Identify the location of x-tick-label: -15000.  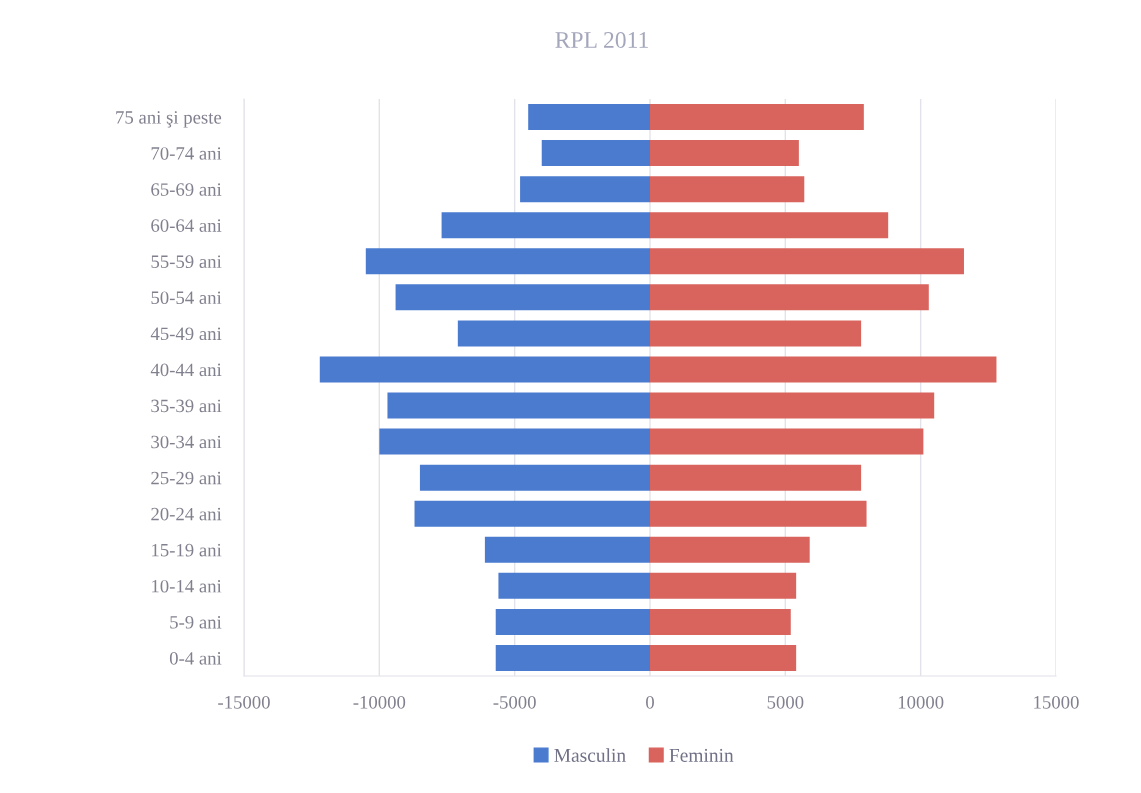
(244, 702).